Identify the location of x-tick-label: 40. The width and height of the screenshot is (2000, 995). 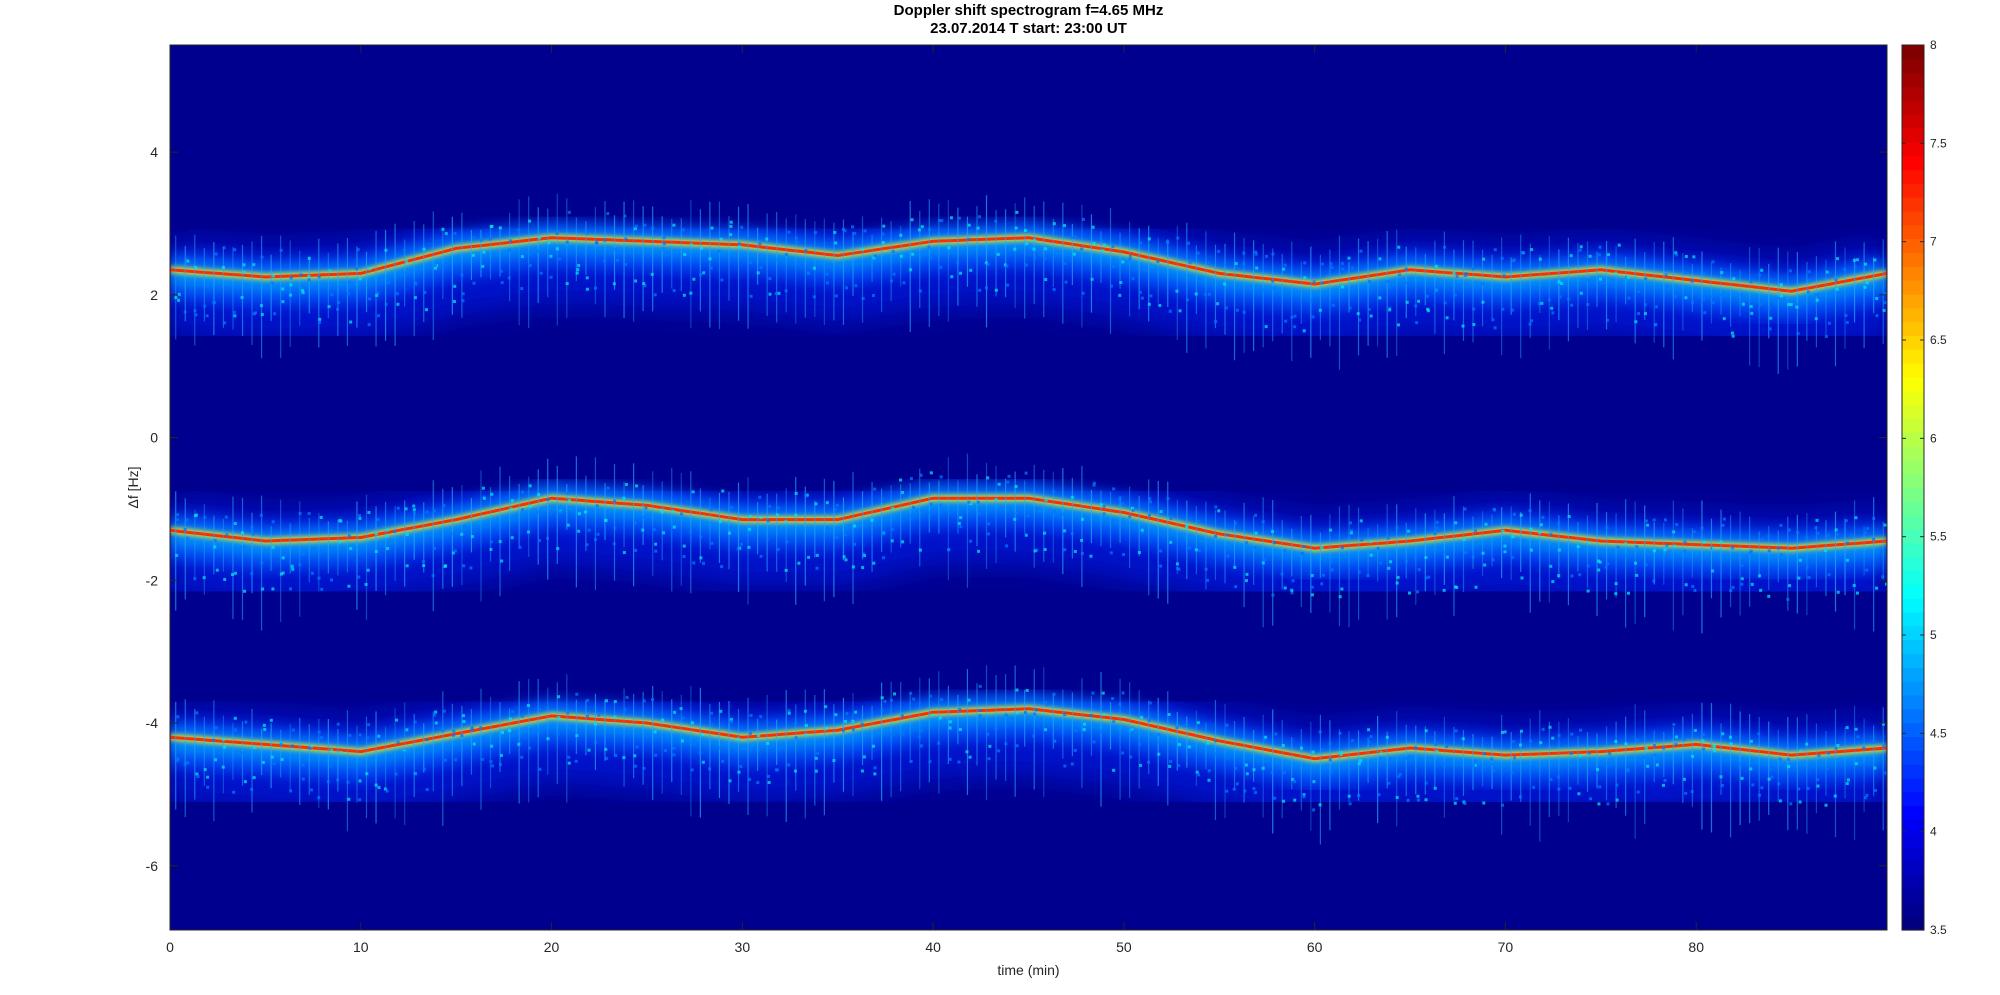
(933, 947).